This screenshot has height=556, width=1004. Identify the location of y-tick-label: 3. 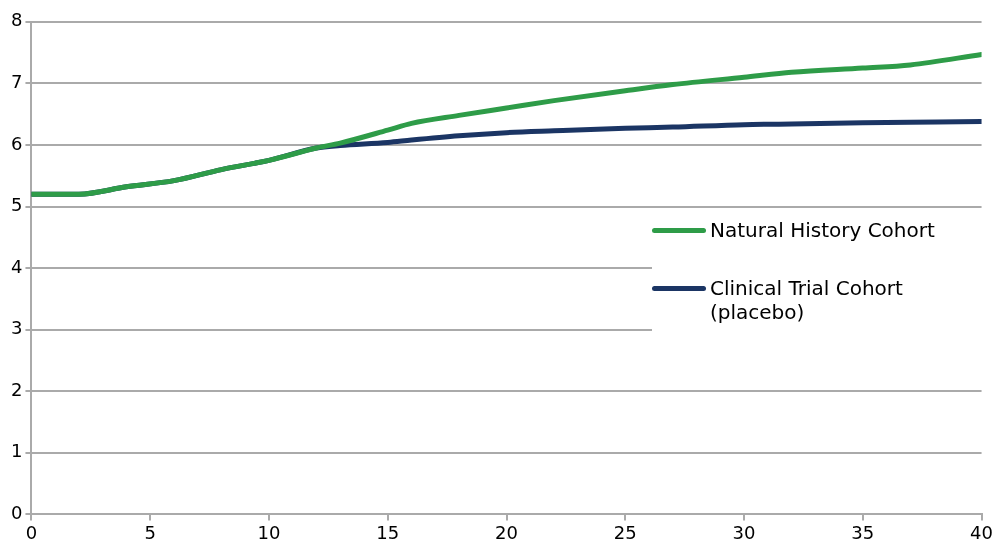
(17, 328).